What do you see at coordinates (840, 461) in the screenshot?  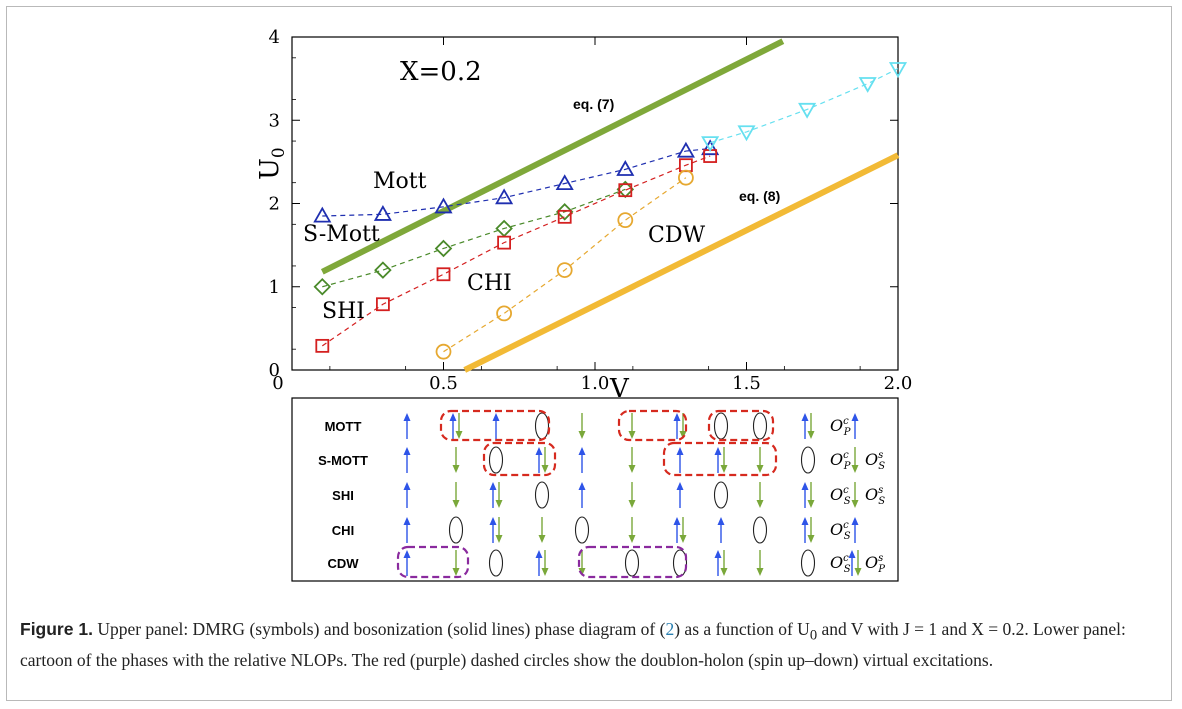 I see `nlop-label: Oc P` at bounding box center [840, 461].